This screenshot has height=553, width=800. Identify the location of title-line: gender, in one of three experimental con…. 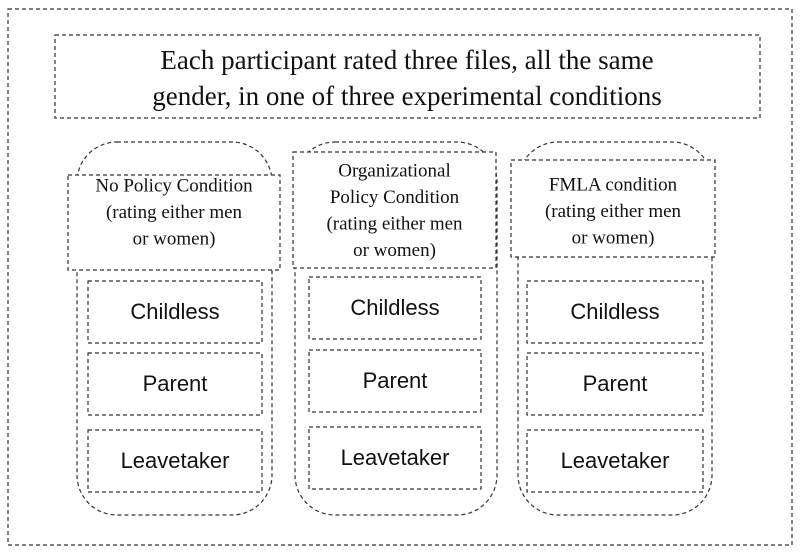
(407, 96).